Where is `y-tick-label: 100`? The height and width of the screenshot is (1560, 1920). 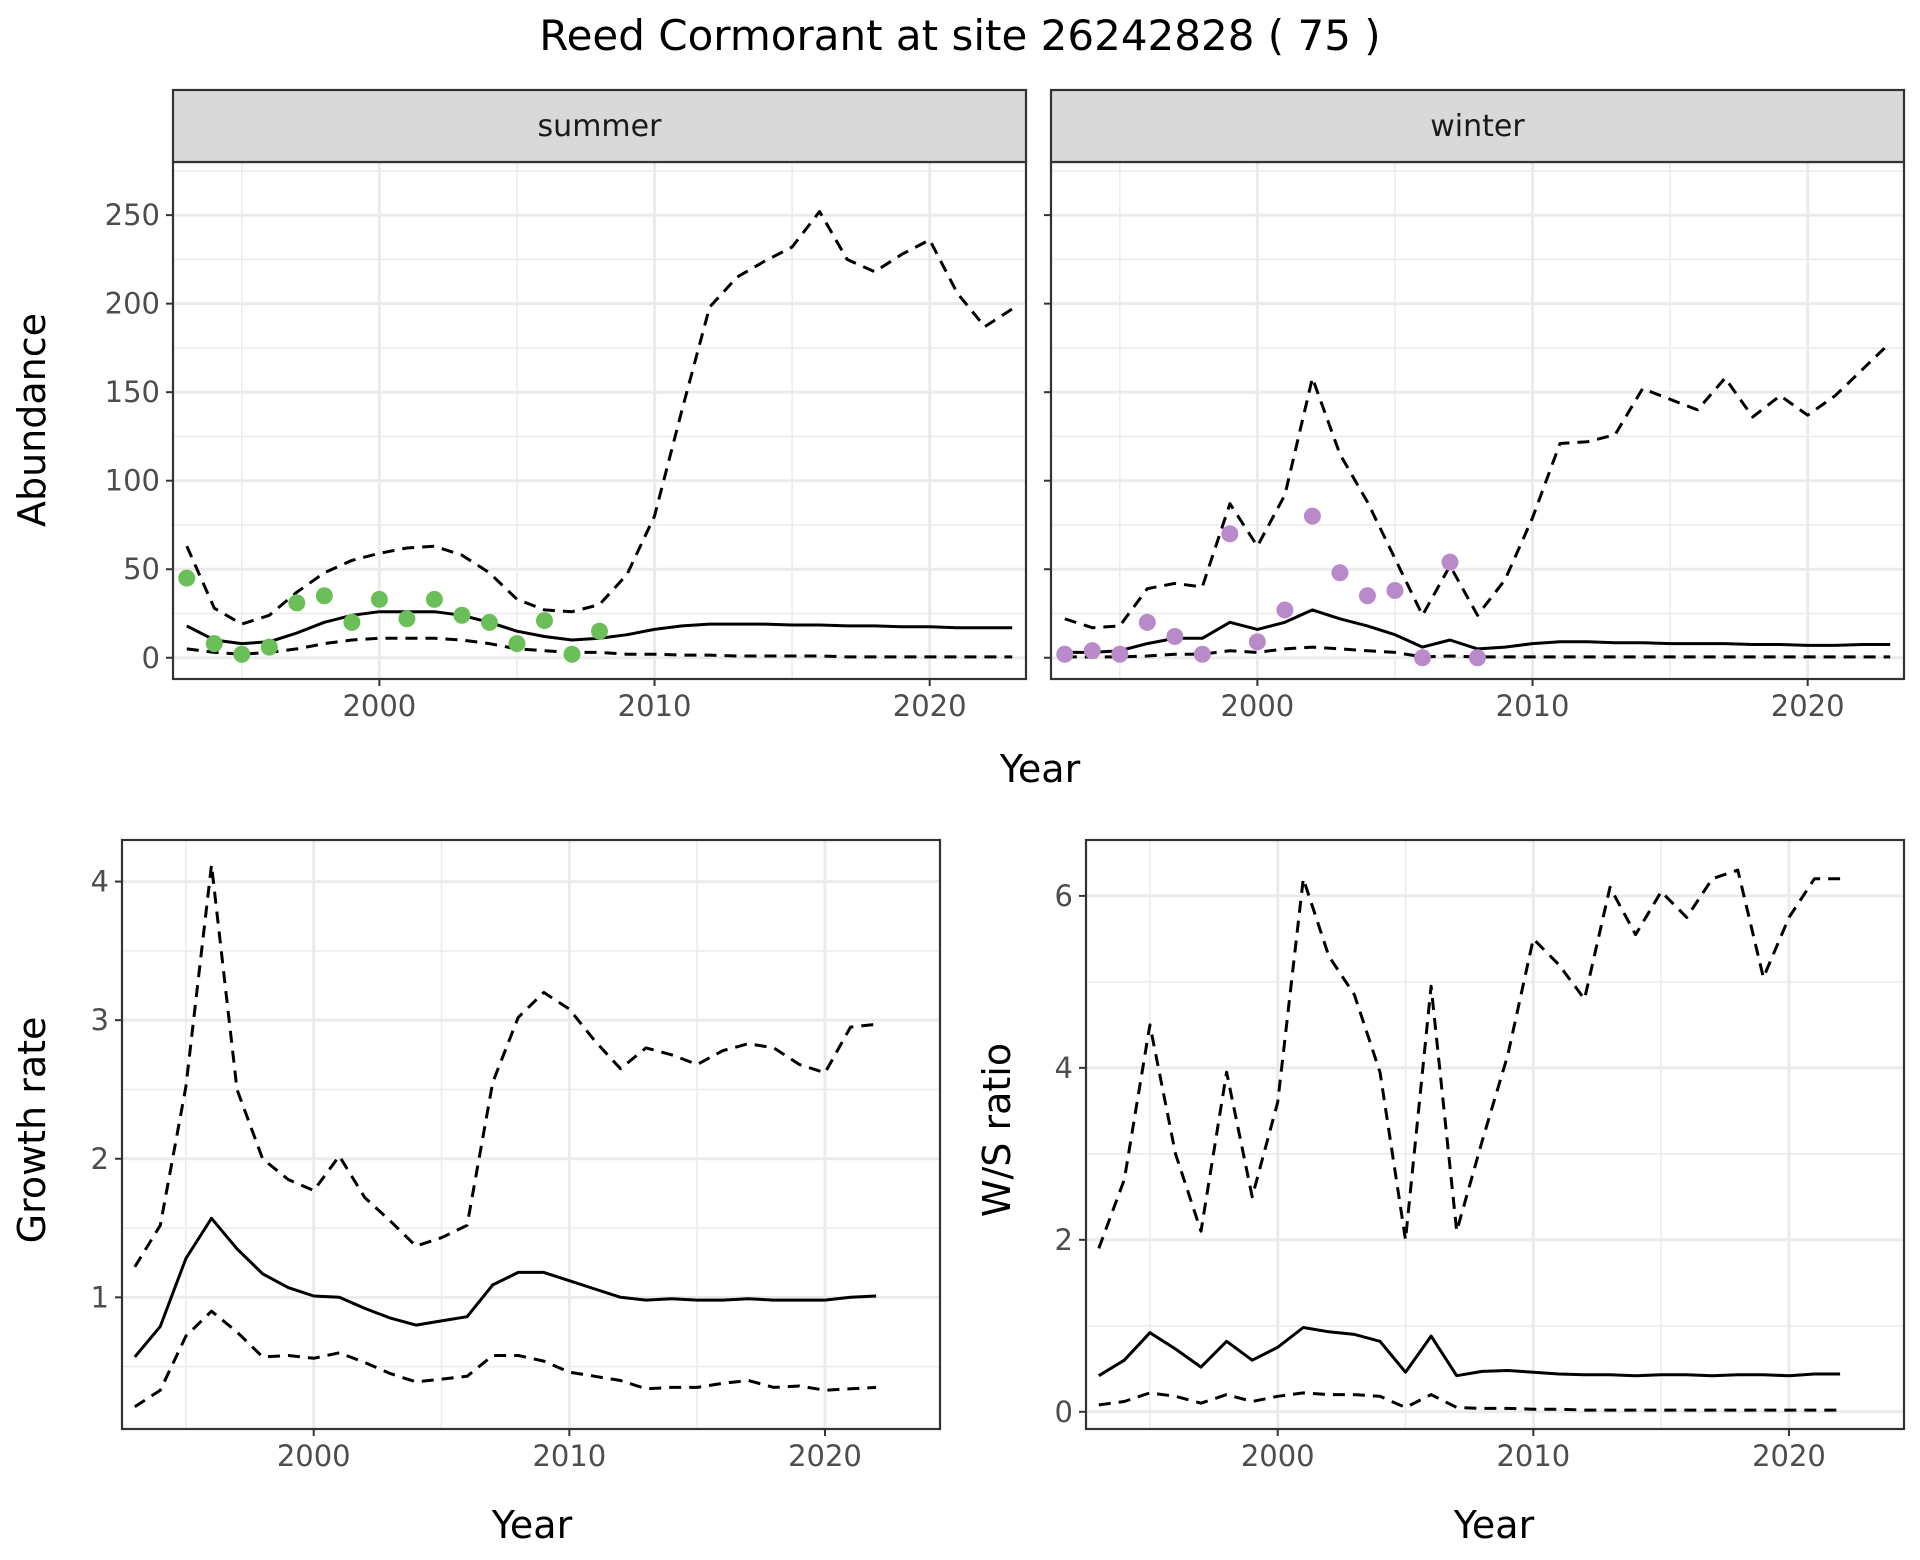
y-tick-label: 100 is located at coordinates (132, 481).